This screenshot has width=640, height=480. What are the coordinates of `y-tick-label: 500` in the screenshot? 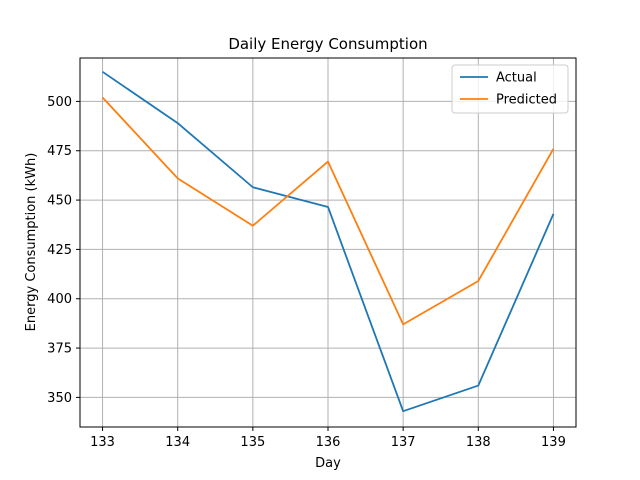 It's located at (59, 102).